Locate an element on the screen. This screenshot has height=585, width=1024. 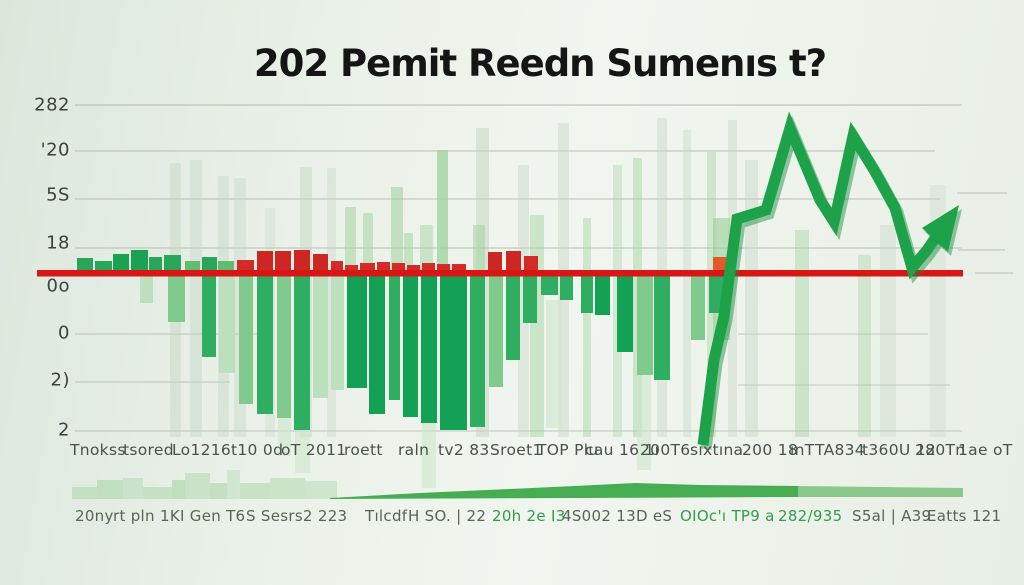
x-axis-label: t360U 12 is located at coordinates (899, 450).